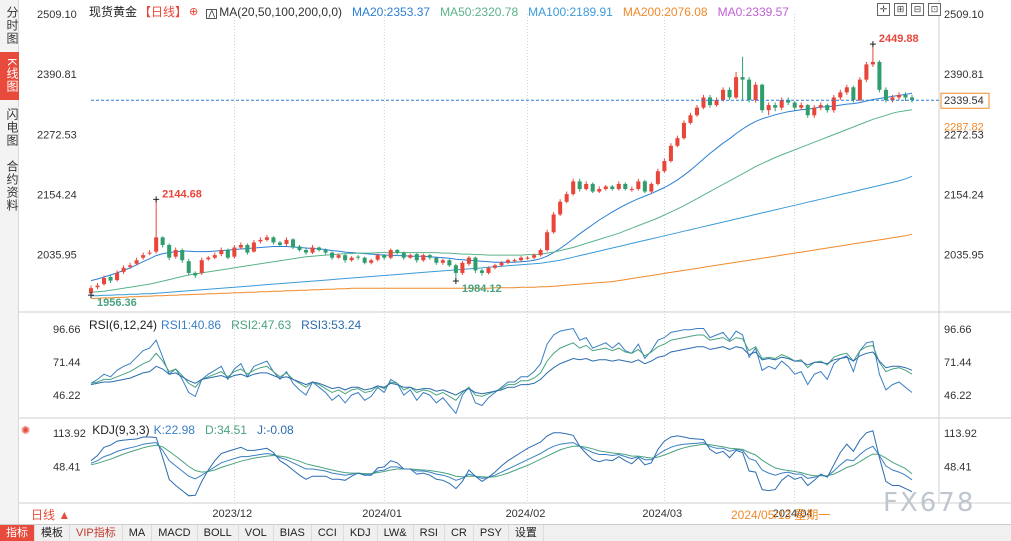 The image size is (1011, 541). I want to click on tab-boll: BOLL, so click(218, 533).